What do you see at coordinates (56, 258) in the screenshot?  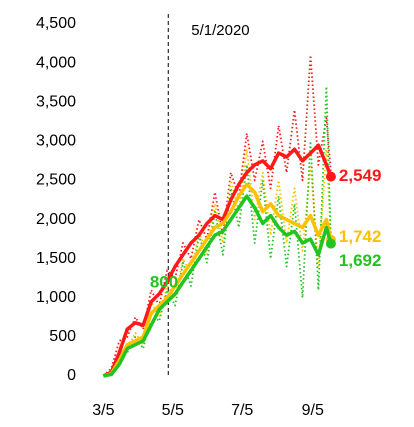 I see `y-tick-label: 1,500` at bounding box center [56, 258].